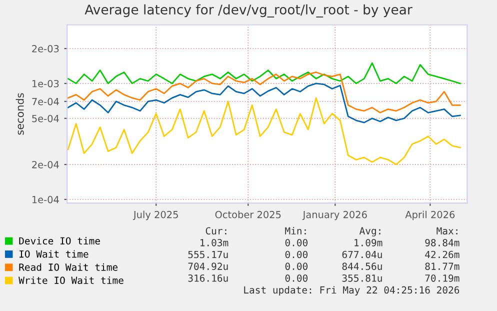 The height and width of the screenshot is (311, 497). What do you see at coordinates (362, 266) in the screenshot?
I see `text: 844.56u` at bounding box center [362, 266].